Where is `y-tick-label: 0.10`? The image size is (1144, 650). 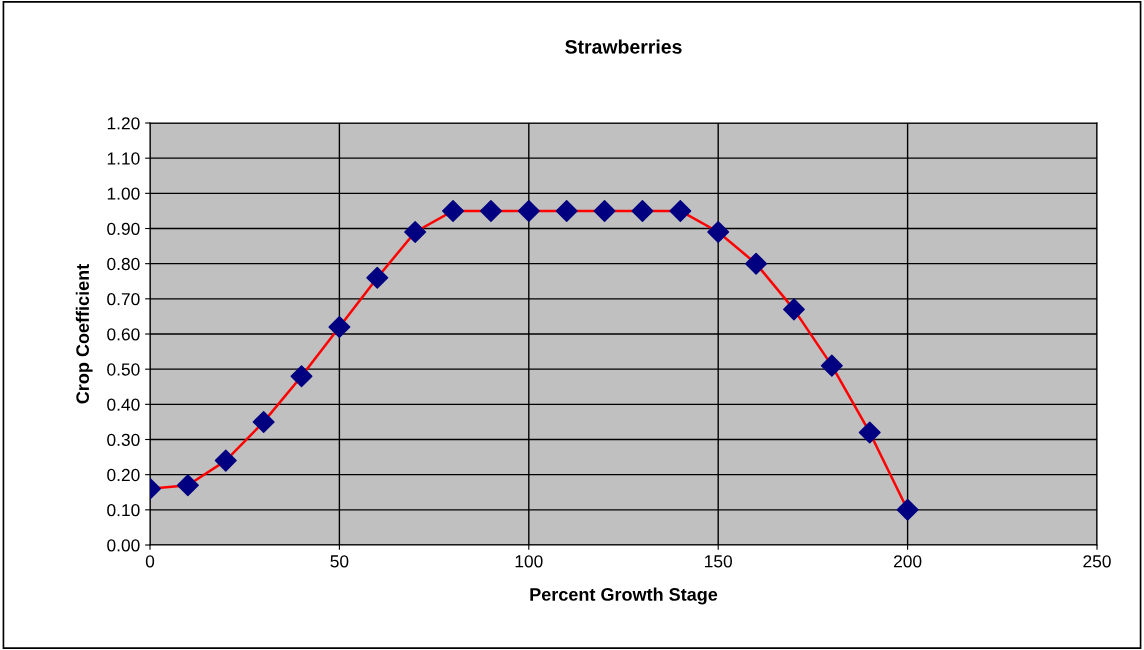
y-tick-label: 0.10 is located at coordinates (123, 510).